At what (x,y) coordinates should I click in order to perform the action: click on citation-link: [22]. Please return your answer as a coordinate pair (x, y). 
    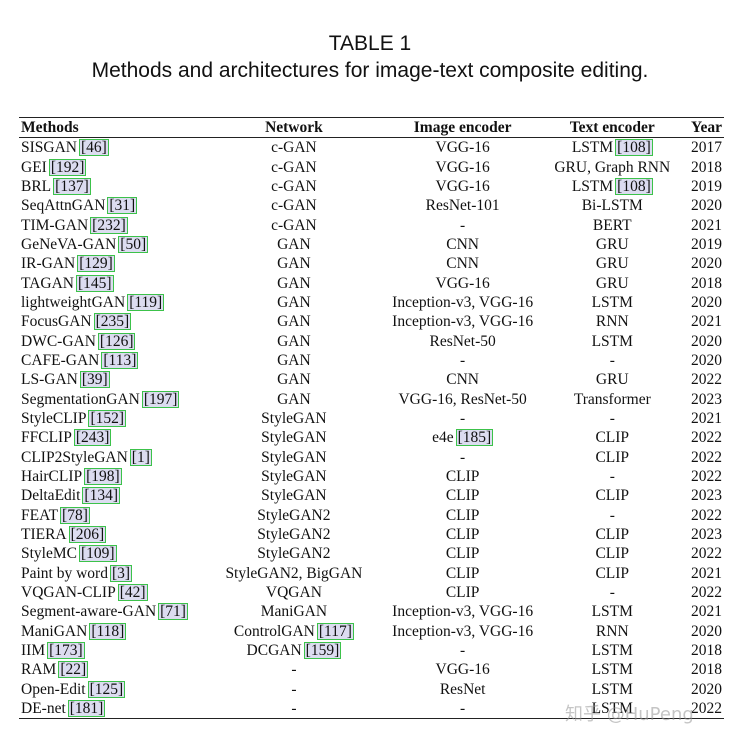
    Looking at the image, I should click on (73, 670).